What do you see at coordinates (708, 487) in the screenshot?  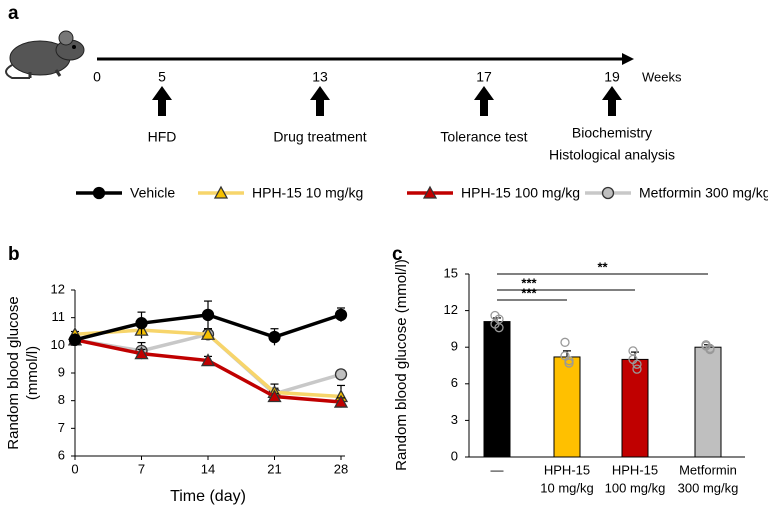 I see `x-tick-label: 300 mg/kg` at bounding box center [708, 487].